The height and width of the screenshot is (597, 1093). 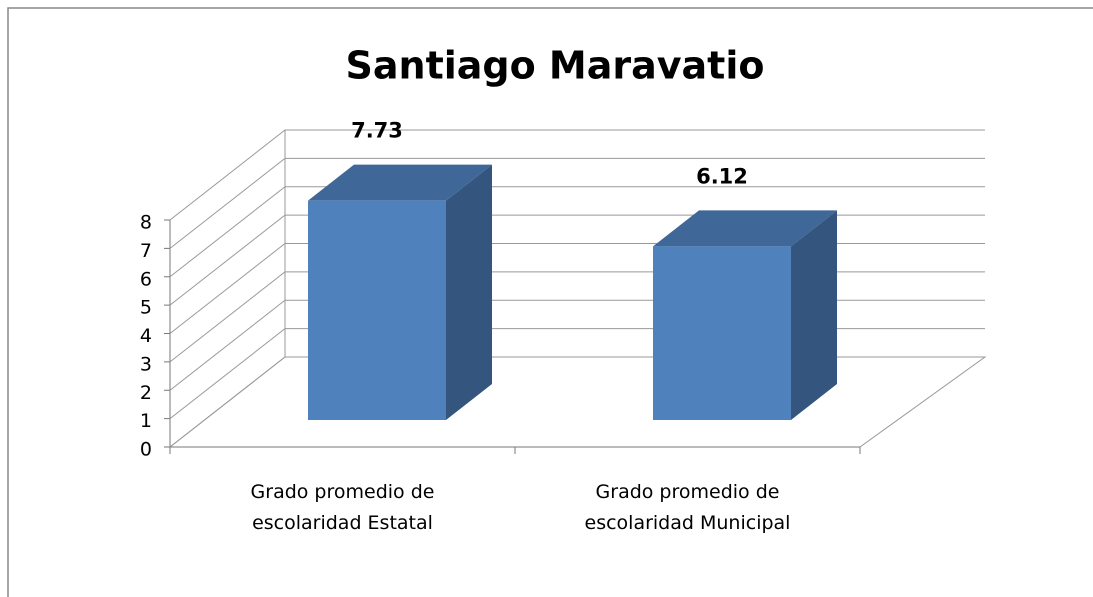 What do you see at coordinates (342, 507) in the screenshot?
I see `x-tick-label: Grado promedio de escolaridad Estatal` at bounding box center [342, 507].